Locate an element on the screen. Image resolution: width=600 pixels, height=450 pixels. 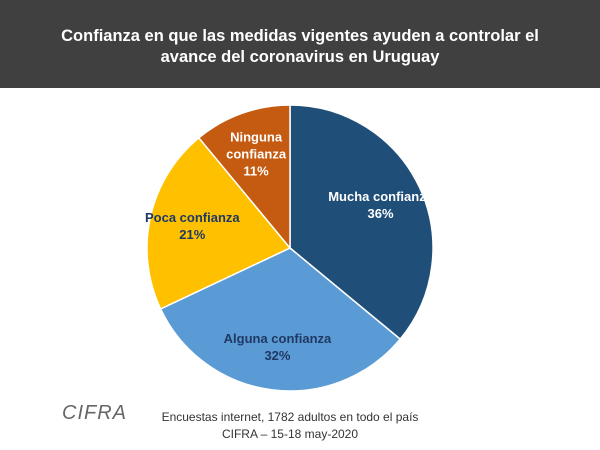
slice-label: Ninguna confianza 11% is located at coordinates (256, 153).